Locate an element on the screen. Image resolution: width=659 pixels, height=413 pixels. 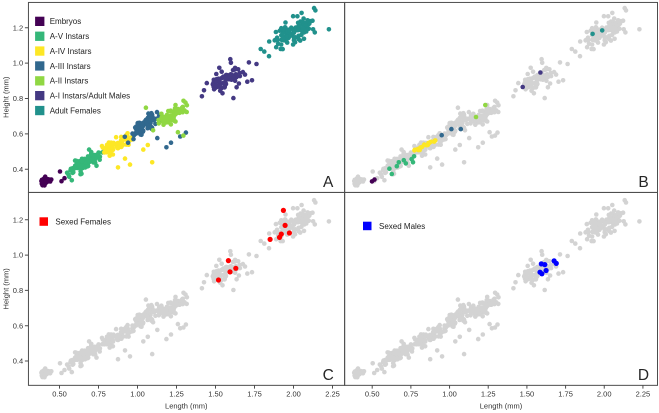
svg-text: A-V Instars is located at coordinates (70, 36).